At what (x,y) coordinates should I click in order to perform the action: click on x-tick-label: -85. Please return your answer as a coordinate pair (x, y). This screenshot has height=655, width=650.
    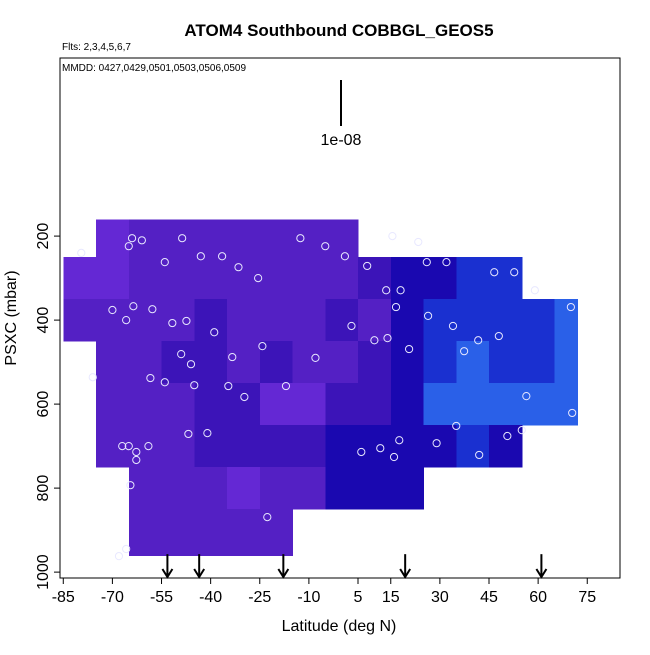
    Looking at the image, I should click on (63, 597).